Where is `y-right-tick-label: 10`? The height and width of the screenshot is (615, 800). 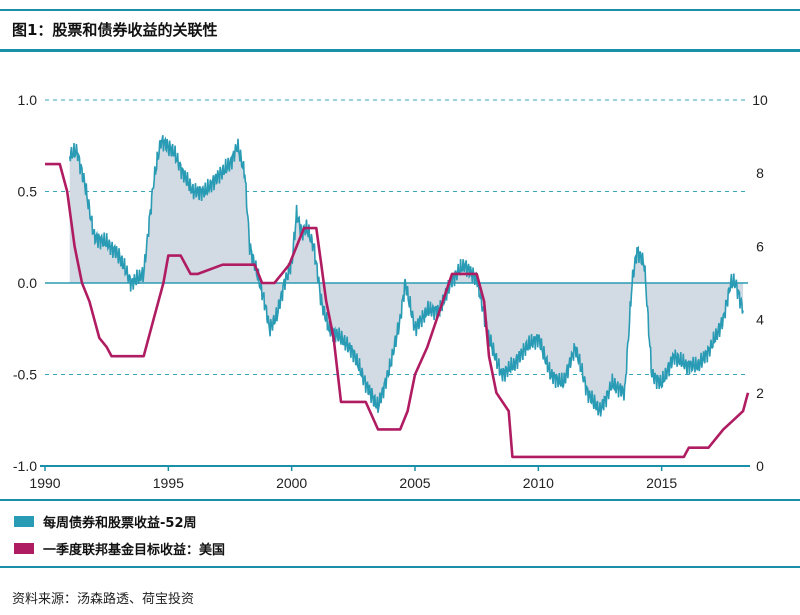 y-right-tick-label: 10 is located at coordinates (760, 100).